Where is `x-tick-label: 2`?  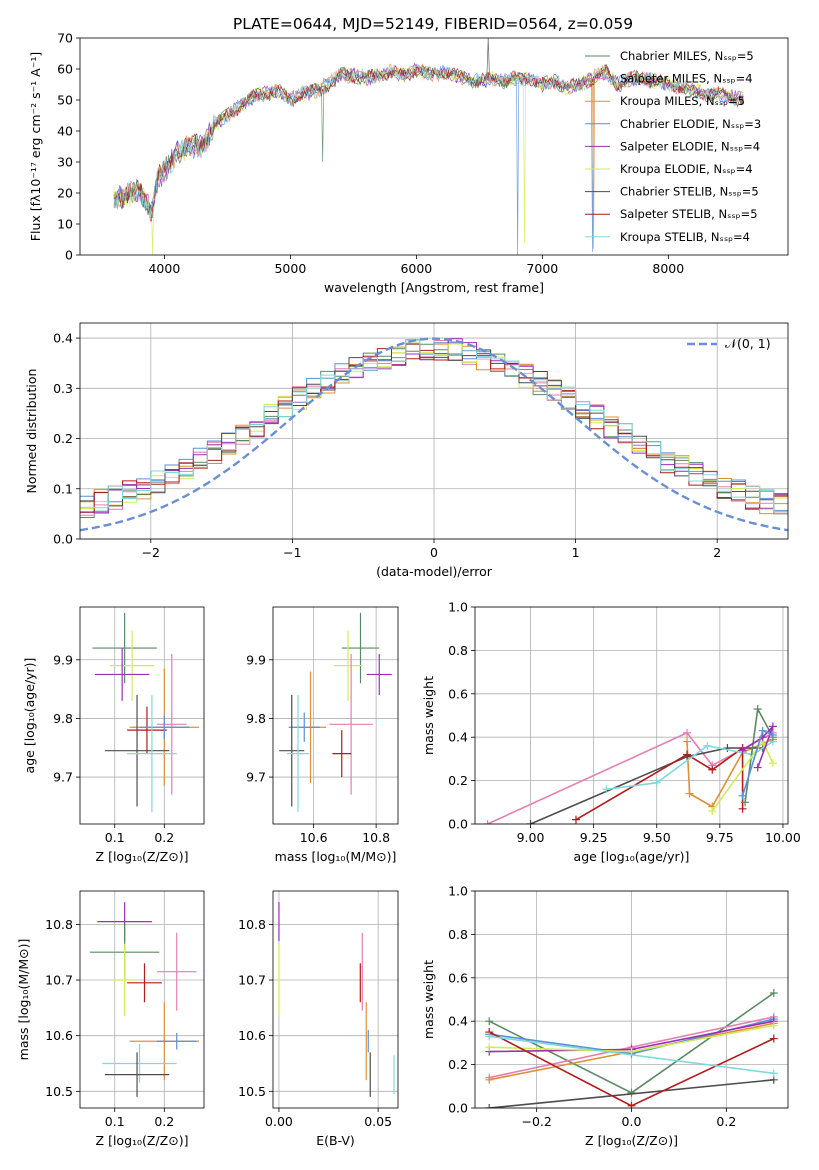 x-tick-label: 2 is located at coordinates (717, 552).